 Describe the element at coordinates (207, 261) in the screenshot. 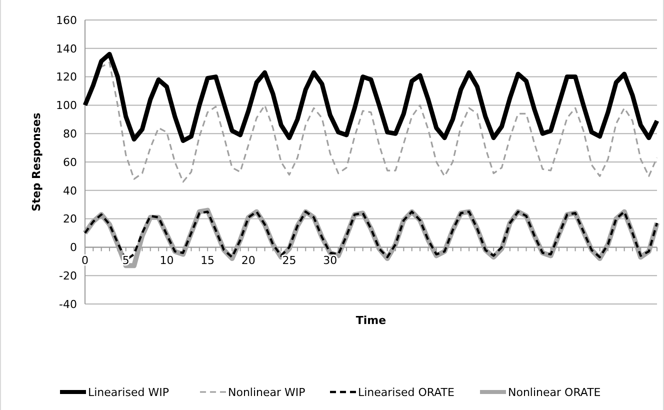

I see `x-tick-label: 15` at that location.